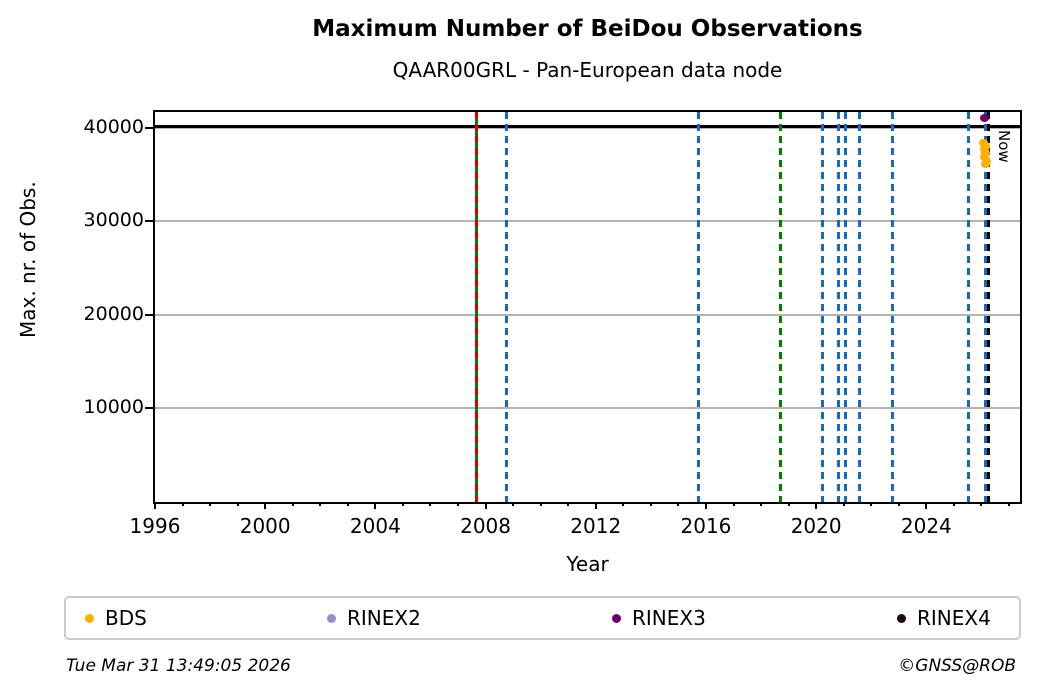 The image size is (1040, 699). What do you see at coordinates (113, 313) in the screenshot?
I see `y-tick-label: 20000` at bounding box center [113, 313].